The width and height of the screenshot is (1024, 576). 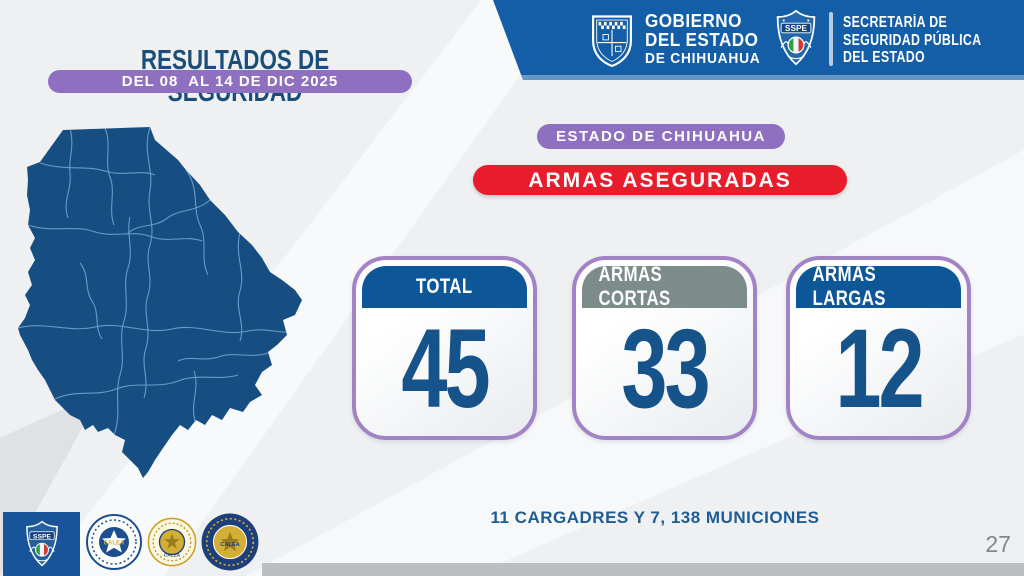 I want to click on sspe-footer-logo: SSPE, so click(x=41, y=544).